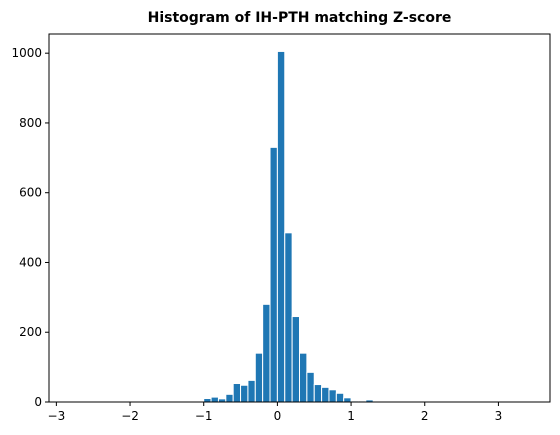 This screenshot has height=435, width=560. What do you see at coordinates (130, 416) in the screenshot?
I see `x-tick-label: −2` at bounding box center [130, 416].